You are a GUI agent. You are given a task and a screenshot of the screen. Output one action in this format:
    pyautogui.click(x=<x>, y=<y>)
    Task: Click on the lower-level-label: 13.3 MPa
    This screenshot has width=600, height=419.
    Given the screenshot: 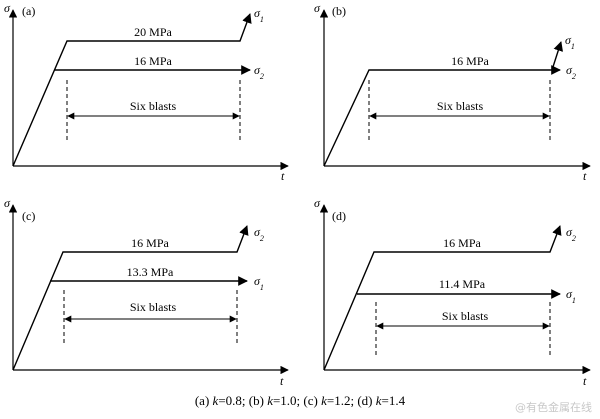 What is the action you would take?
    pyautogui.click(x=150, y=272)
    